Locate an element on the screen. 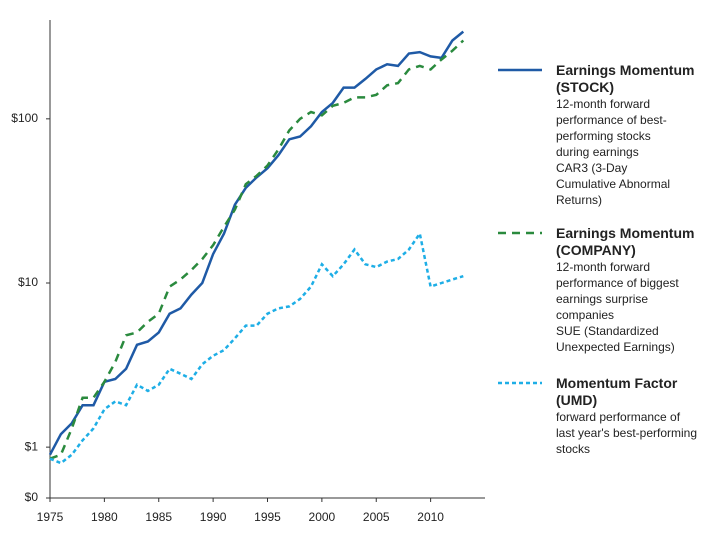 This screenshot has height=540, width=726. y-tick-label: $1 is located at coordinates (32, 446).